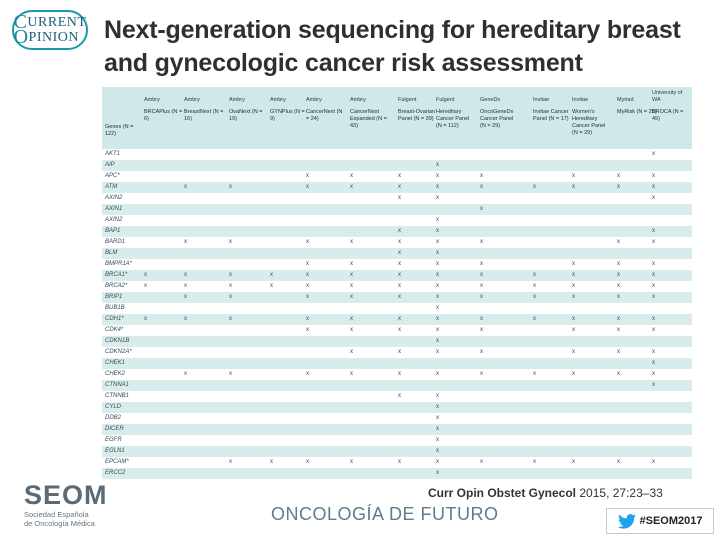 This screenshot has width=720, height=540. I want to click on gene-name: BRCA2*, so click(116, 286).